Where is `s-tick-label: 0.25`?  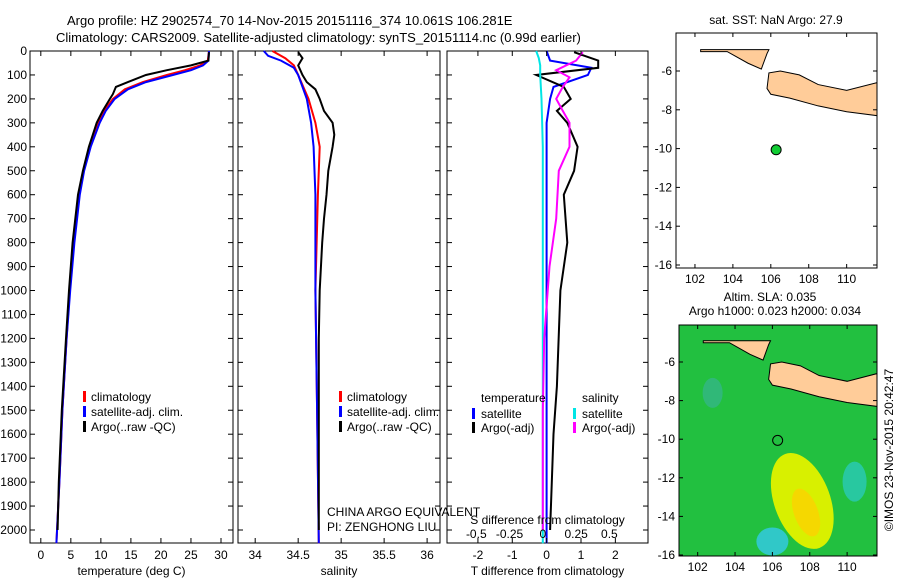 s-tick-label: 0.25 is located at coordinates (576, 534).